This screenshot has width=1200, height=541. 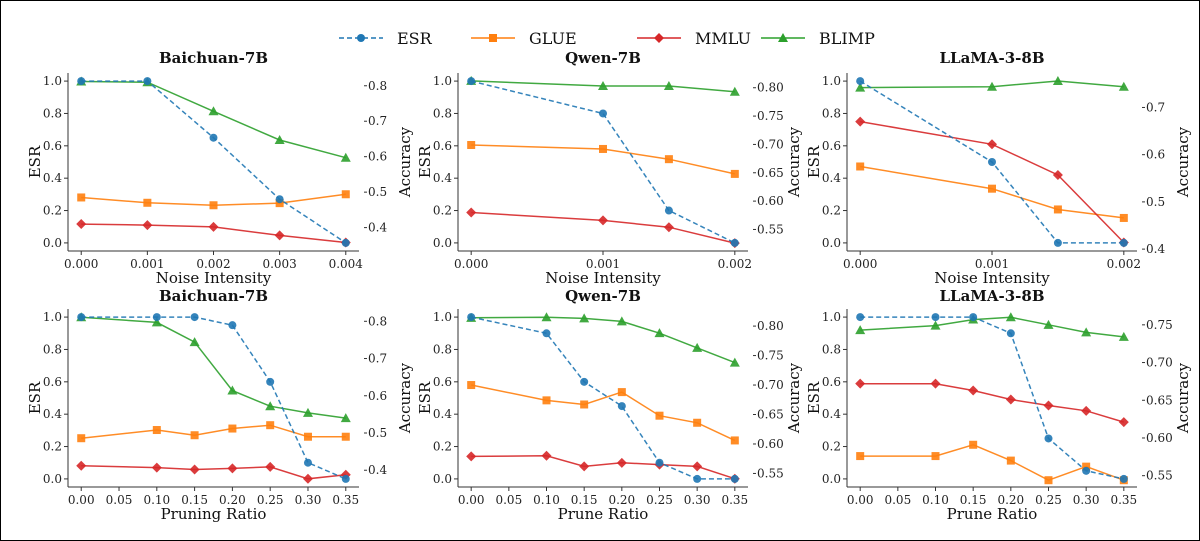 What do you see at coordinates (783, 37) in the screenshot?
I see `legend-marker` at bounding box center [783, 37].